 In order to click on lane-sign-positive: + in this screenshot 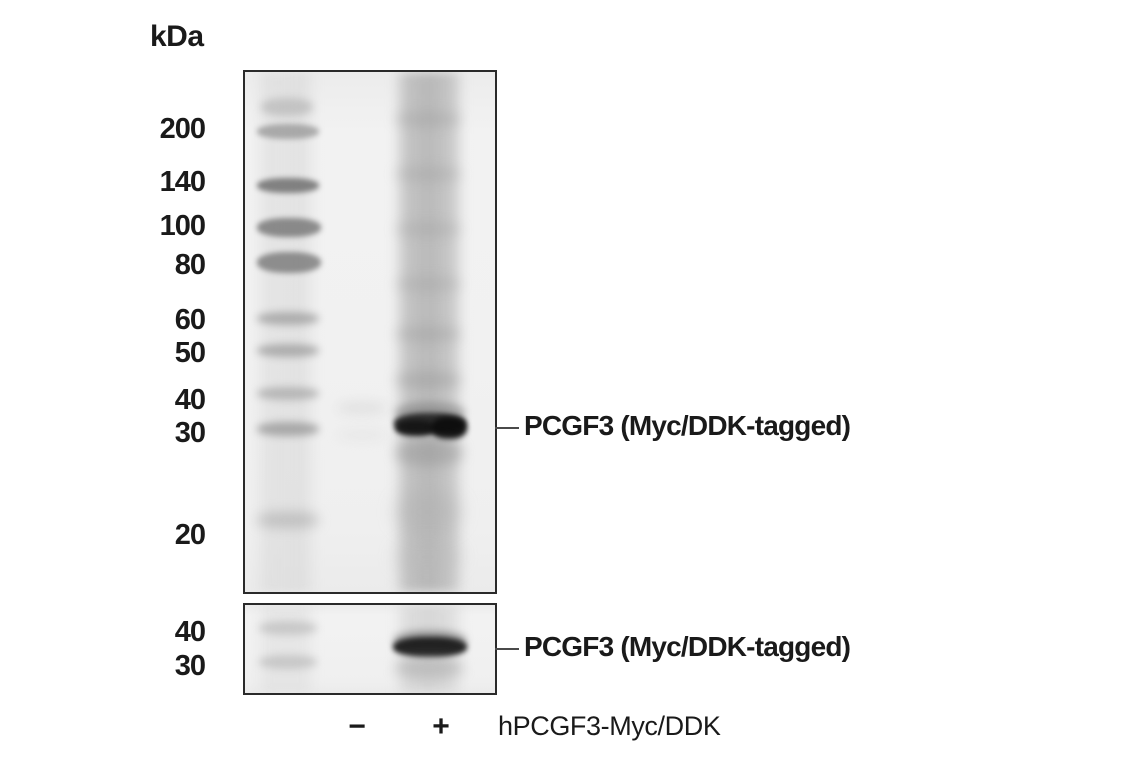, I will do `click(441, 726)`.